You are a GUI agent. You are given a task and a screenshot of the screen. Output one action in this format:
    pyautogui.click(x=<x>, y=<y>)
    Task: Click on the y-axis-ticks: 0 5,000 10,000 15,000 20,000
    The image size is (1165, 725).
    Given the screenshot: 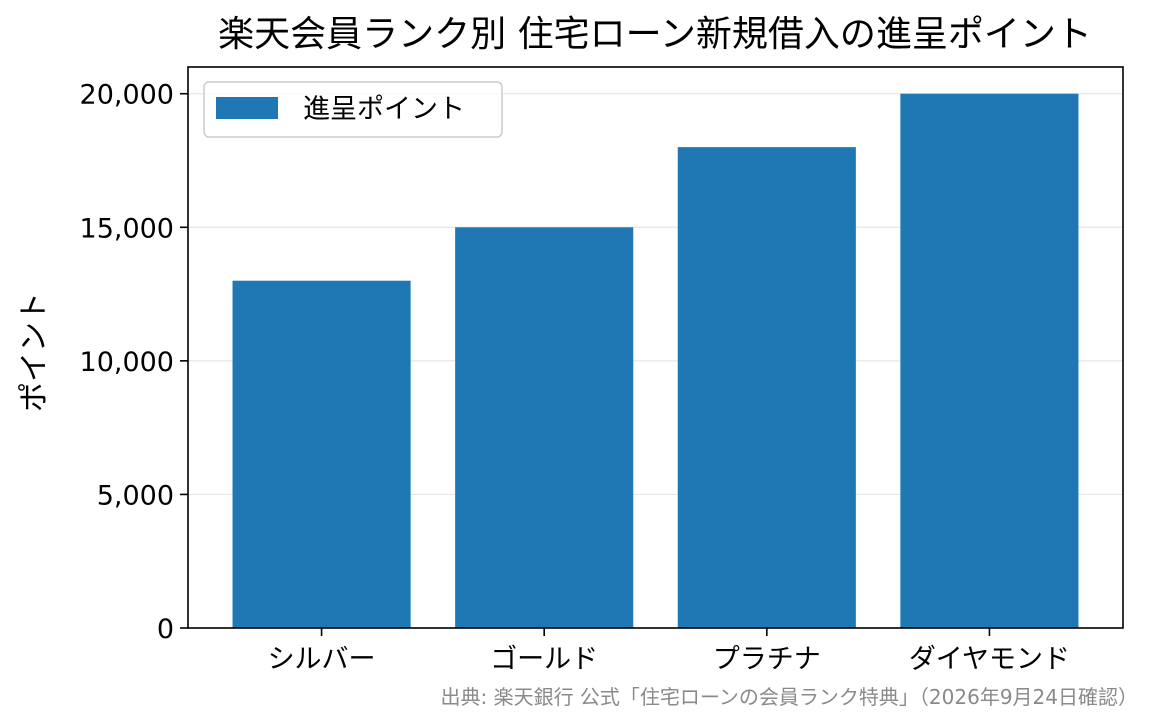 What is the action you would take?
    pyautogui.click(x=134, y=362)
    